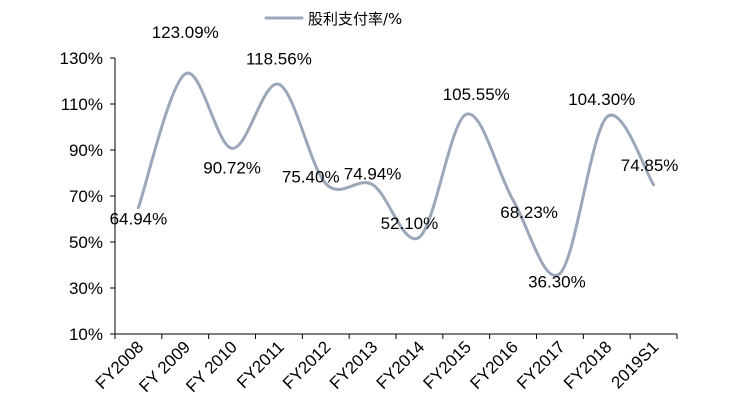 The width and height of the screenshot is (744, 419). I want to click on data-label: 74.85%, so click(650, 165).